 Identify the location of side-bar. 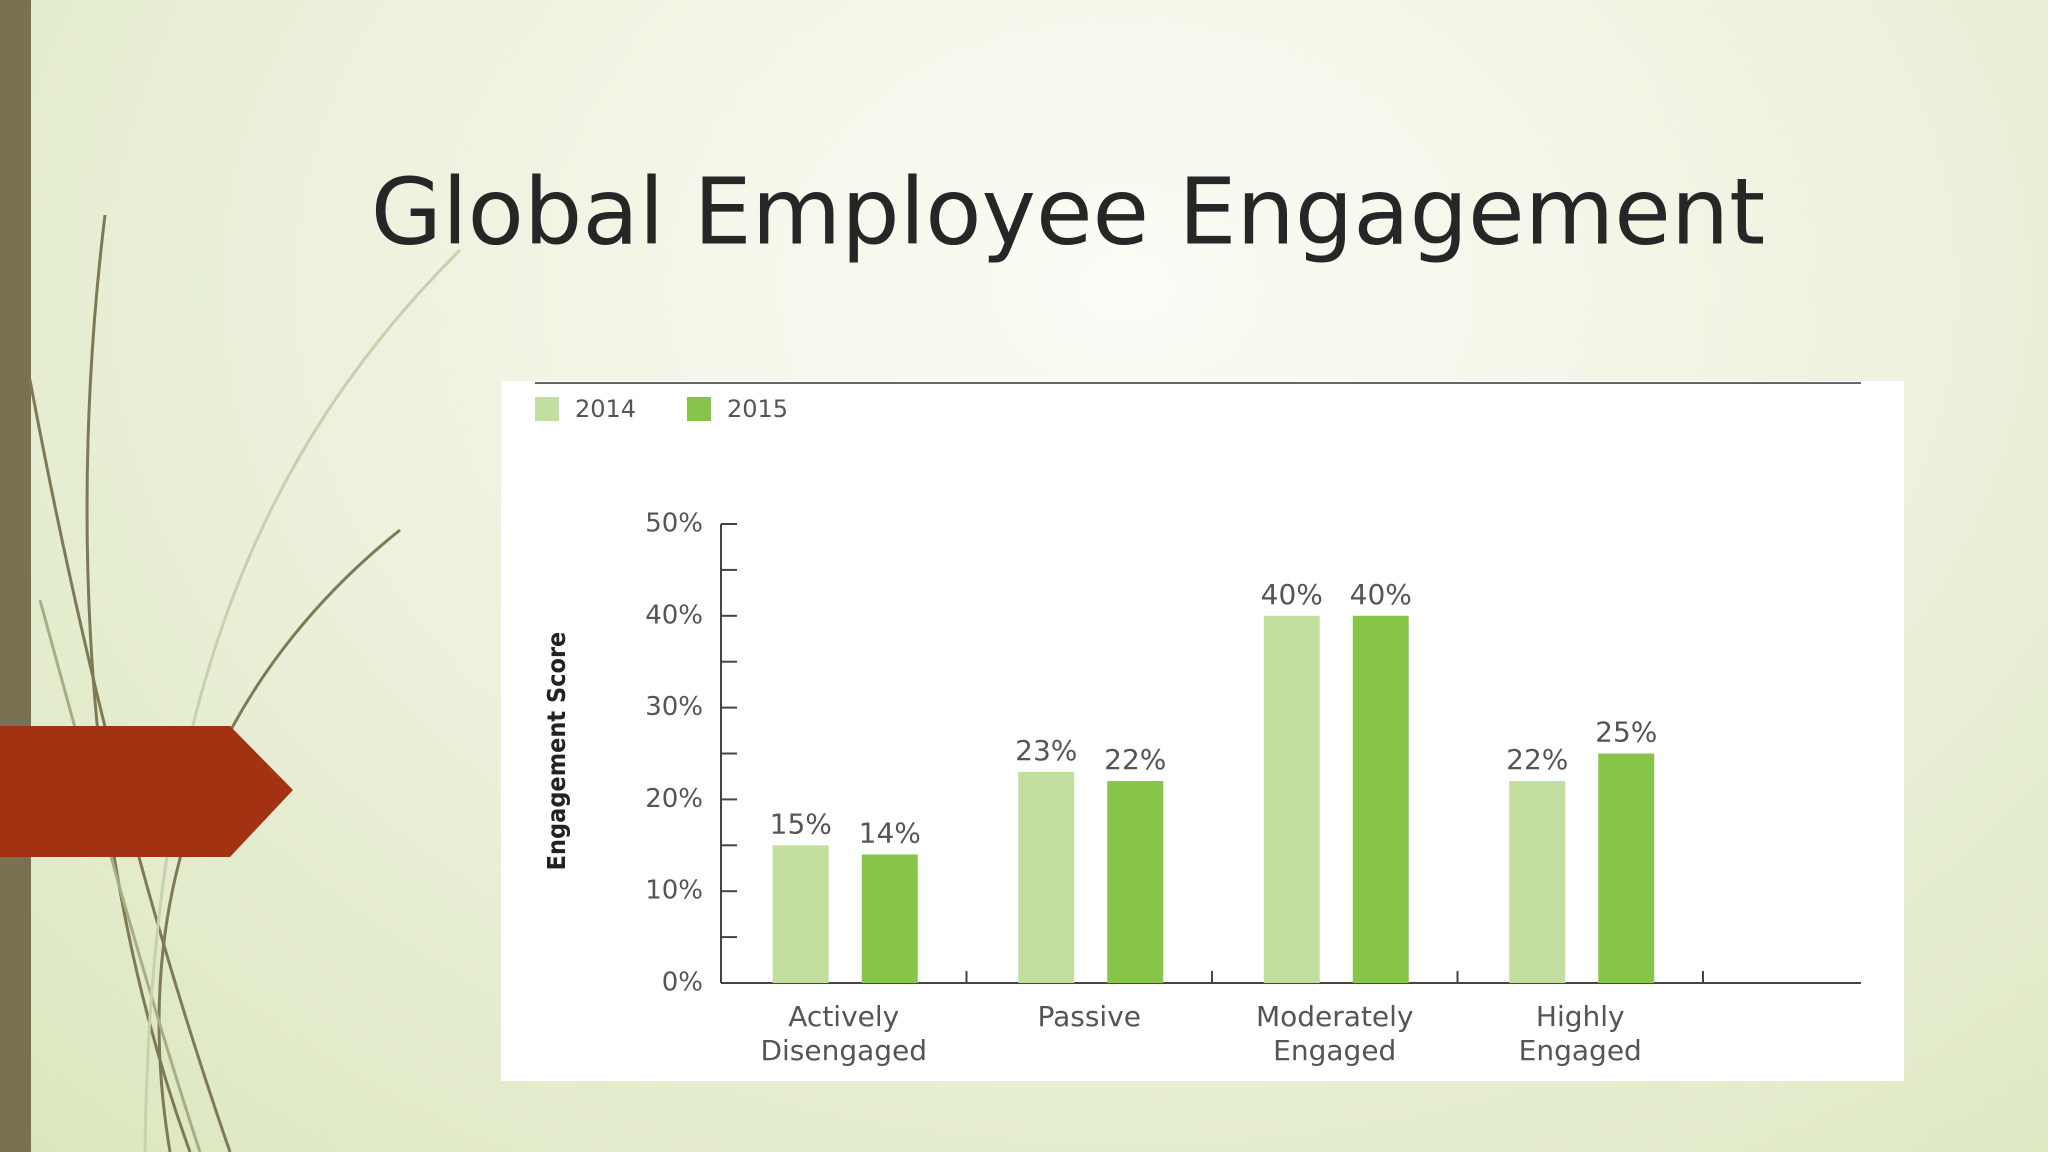
(15, 576).